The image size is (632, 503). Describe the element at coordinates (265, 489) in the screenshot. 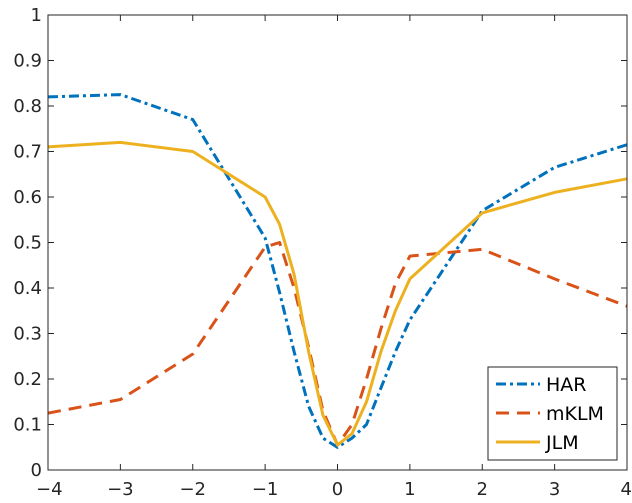

I see `x-tick-label: −1` at that location.